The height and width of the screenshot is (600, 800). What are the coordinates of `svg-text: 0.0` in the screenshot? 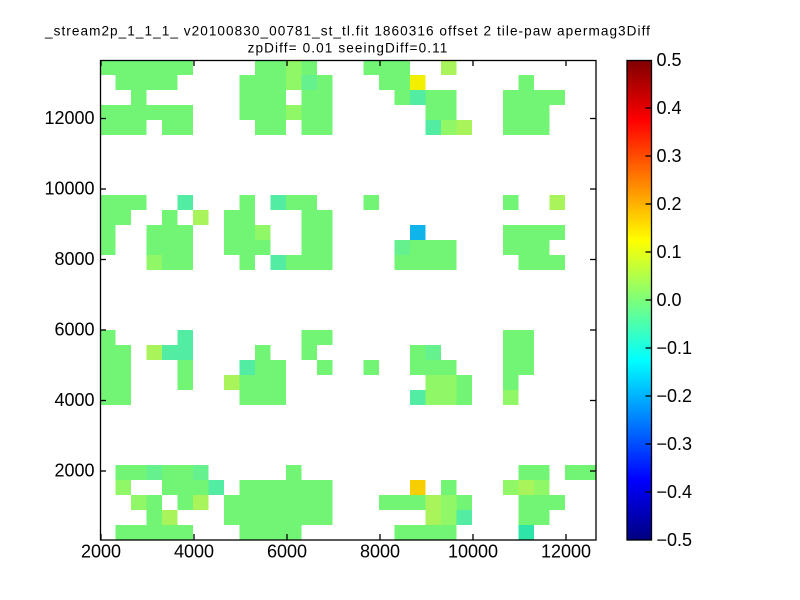 It's located at (669, 300).